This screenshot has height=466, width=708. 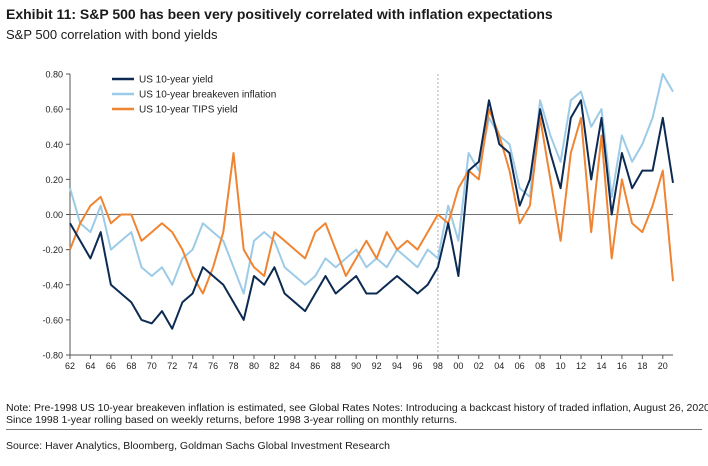 I want to click on x-tick-label: 16, so click(x=622, y=366).